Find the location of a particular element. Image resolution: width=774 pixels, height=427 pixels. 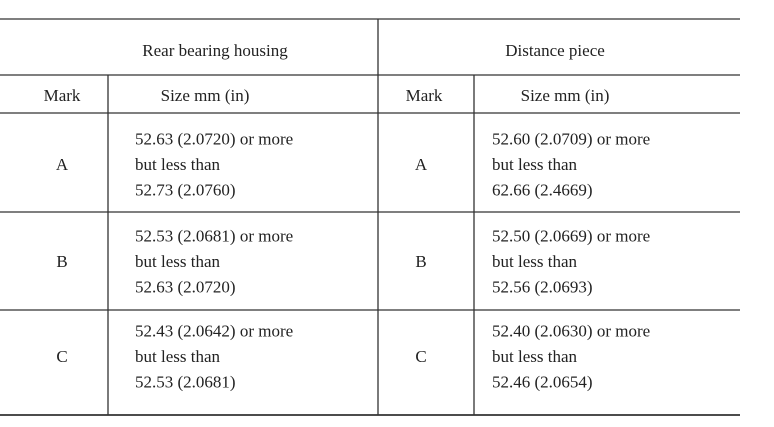

size-line: 52.53 (2.0681) or more is located at coordinates (214, 235).